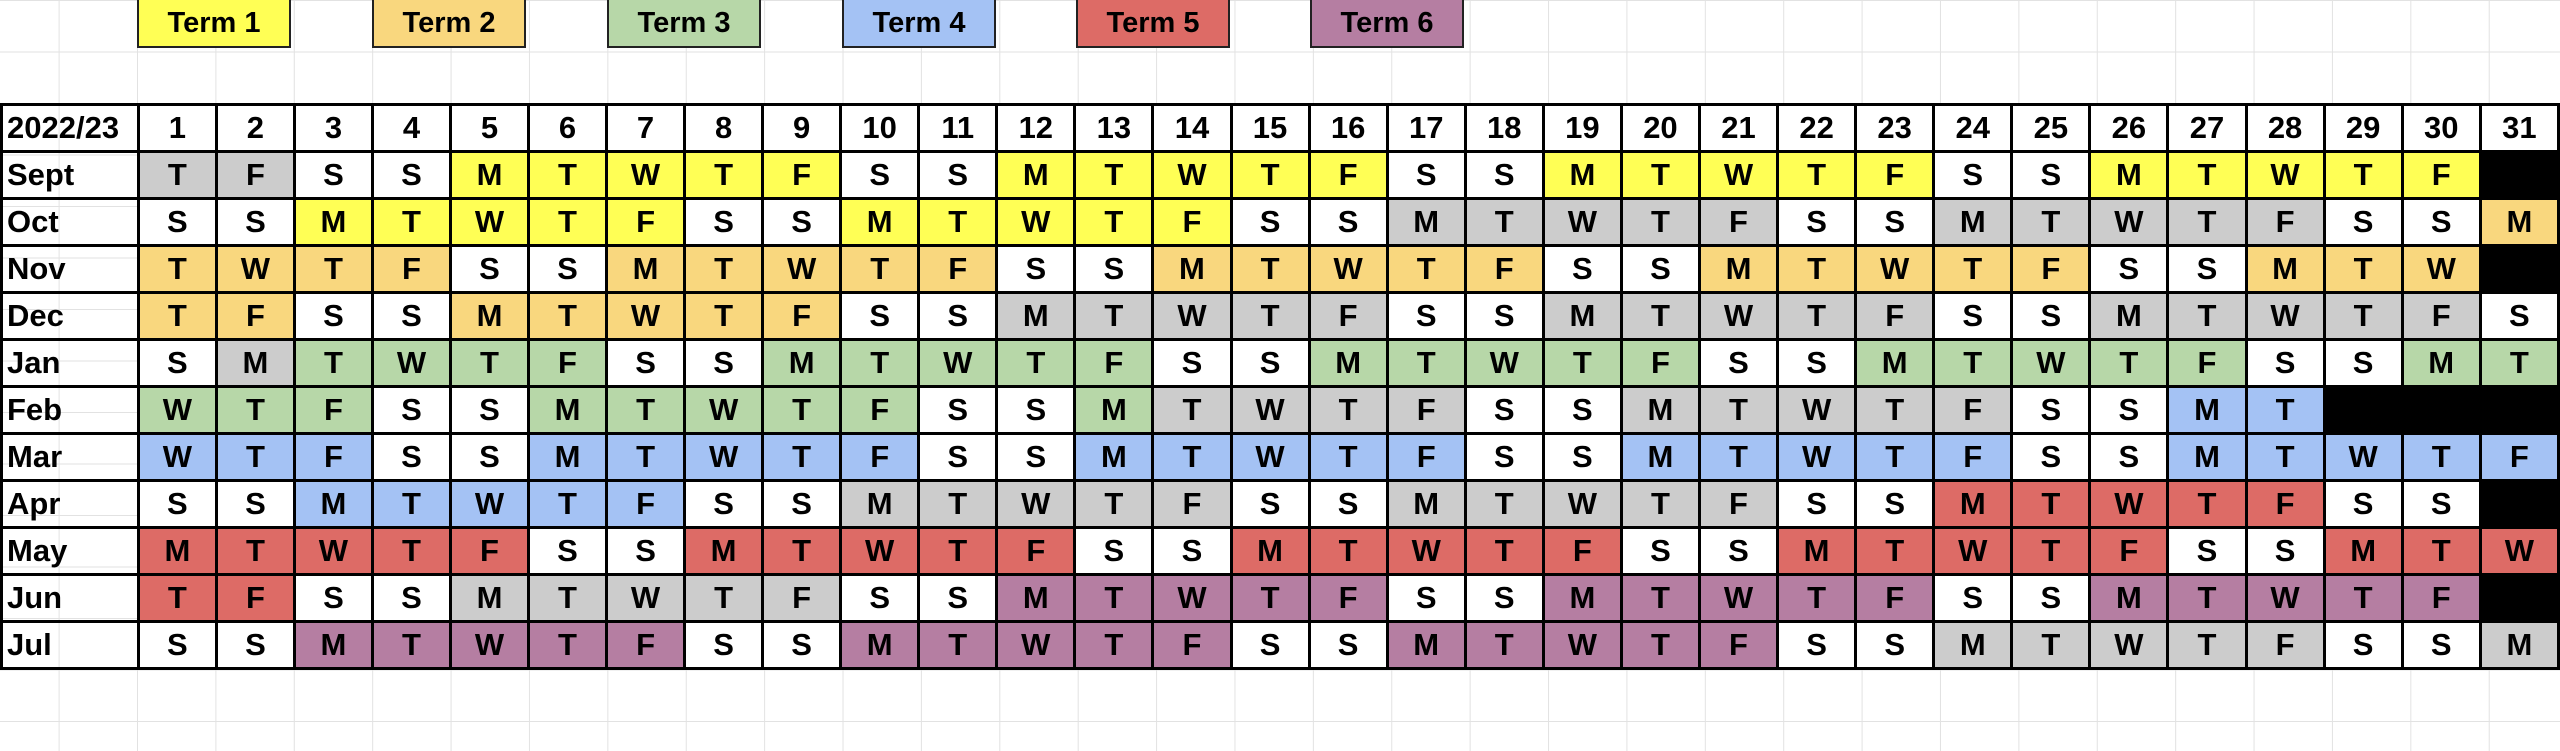  Describe the element at coordinates (1504, 128) in the screenshot. I see `day-number-header: 18` at that location.